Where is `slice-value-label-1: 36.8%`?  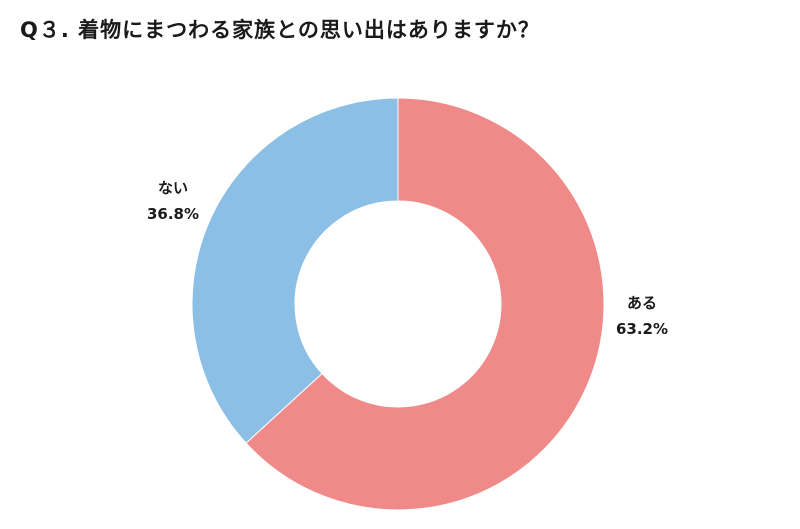 slice-value-label-1: 36.8% is located at coordinates (173, 214).